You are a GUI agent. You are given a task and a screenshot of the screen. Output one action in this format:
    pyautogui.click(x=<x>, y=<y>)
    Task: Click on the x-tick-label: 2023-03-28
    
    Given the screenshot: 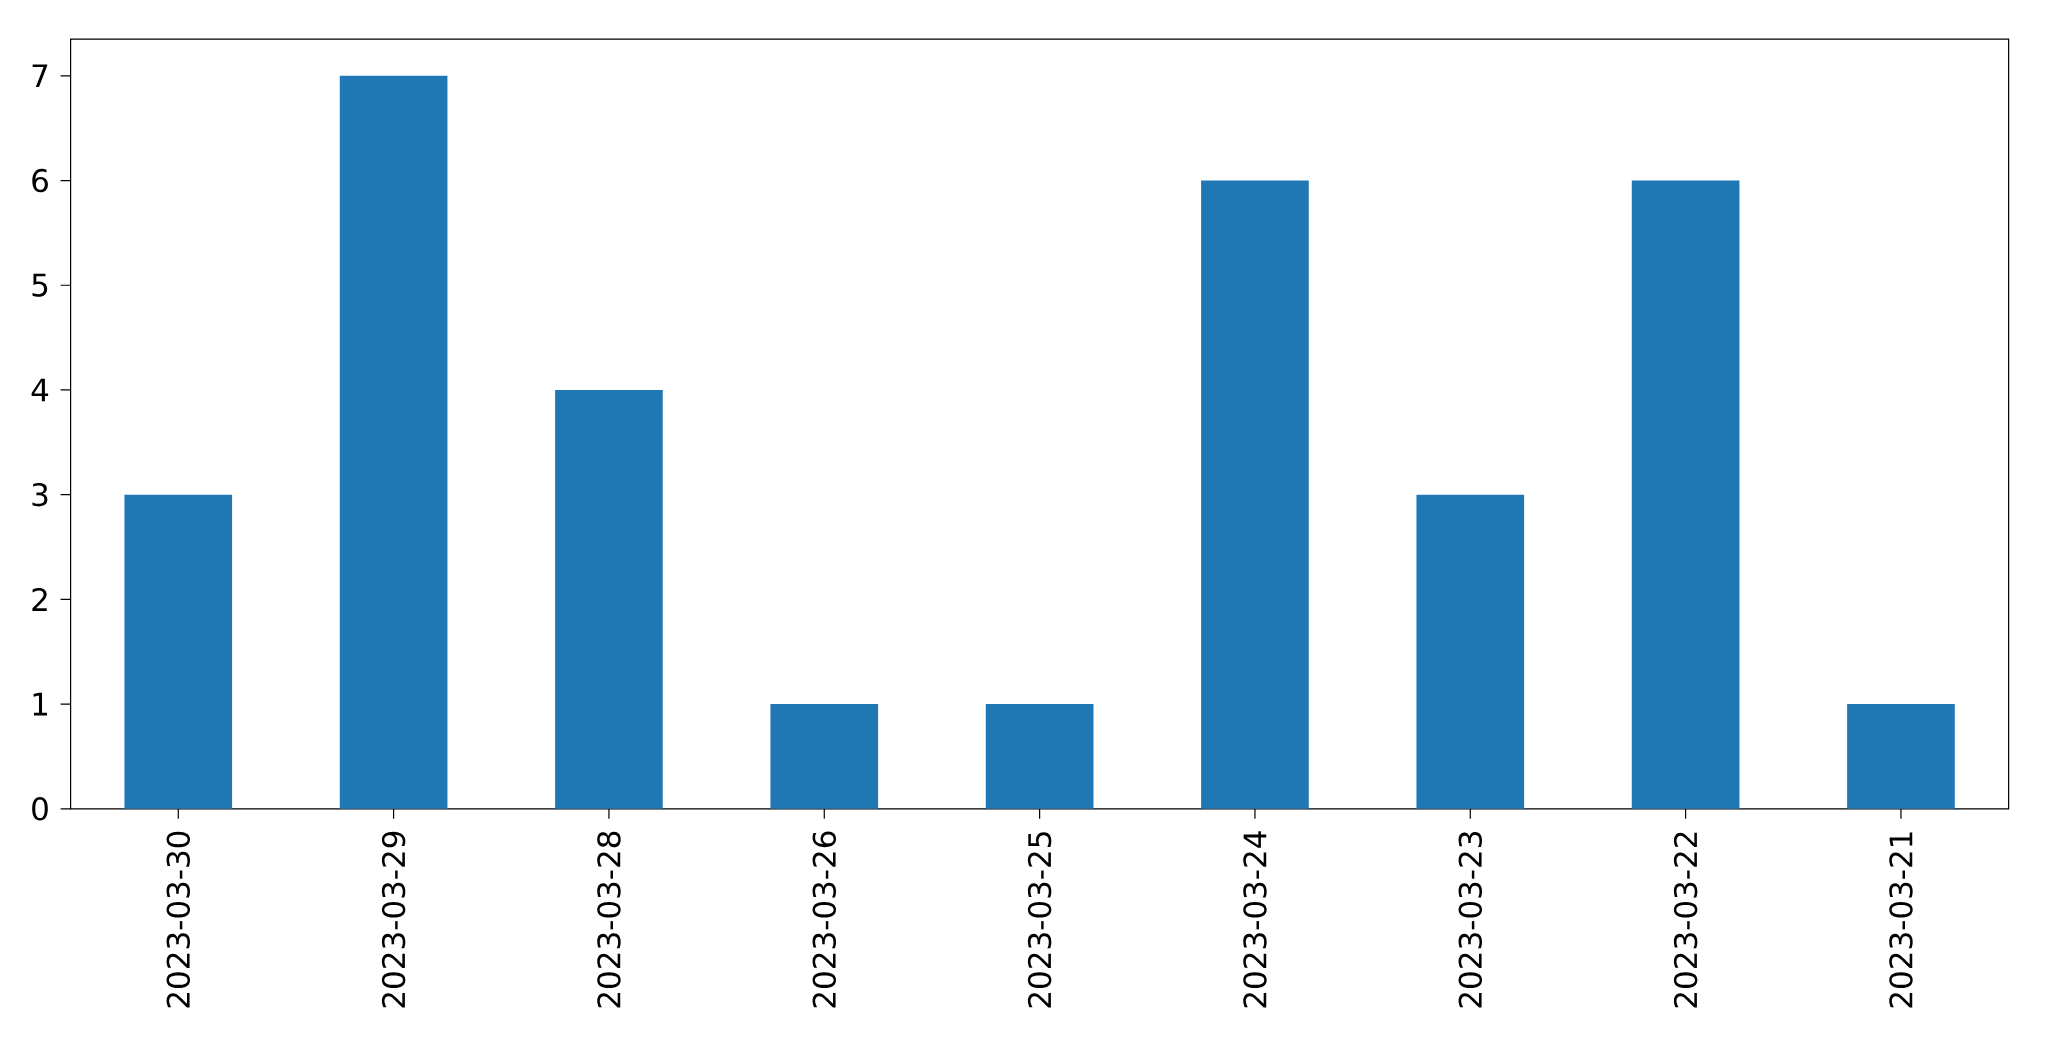 What is the action you would take?
    pyautogui.click(x=609, y=919)
    